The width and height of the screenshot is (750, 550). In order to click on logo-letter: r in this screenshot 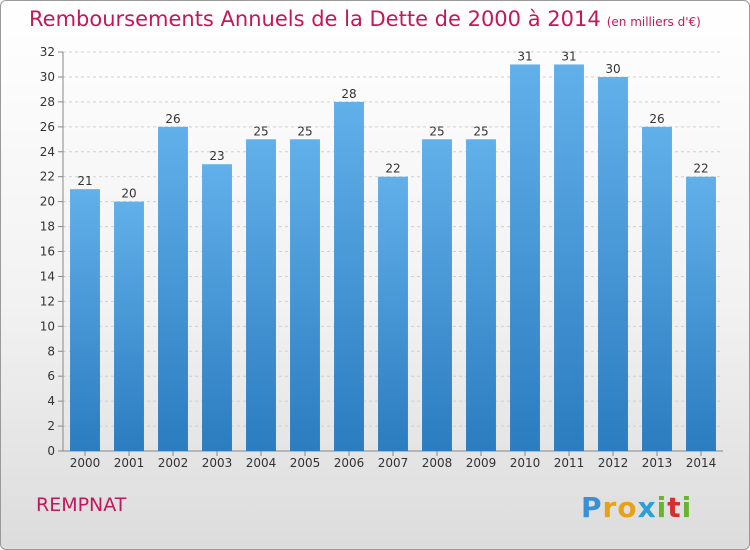, I will do `click(610, 507)`.